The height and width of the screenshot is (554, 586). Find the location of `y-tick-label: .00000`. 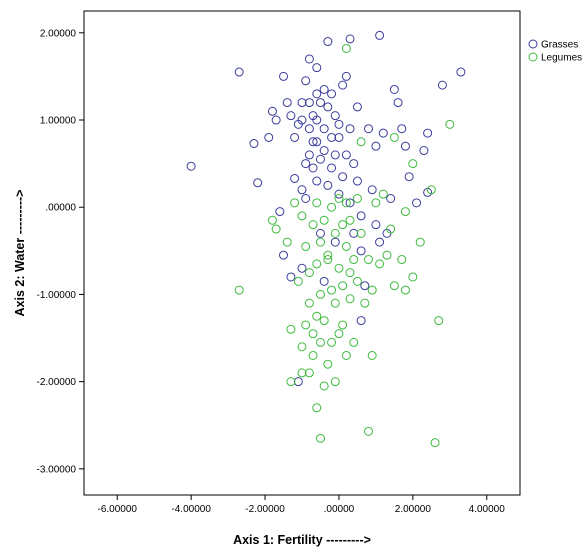

y-tick-label: .00000 is located at coordinates (60, 208).